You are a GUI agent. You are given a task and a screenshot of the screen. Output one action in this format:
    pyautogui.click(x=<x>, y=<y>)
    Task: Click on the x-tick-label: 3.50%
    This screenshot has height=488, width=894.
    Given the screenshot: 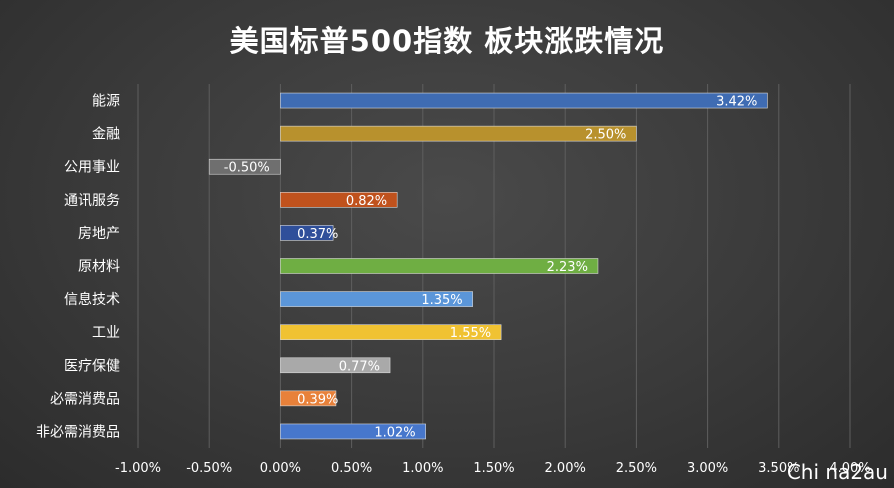 What is the action you would take?
    pyautogui.click(x=778, y=468)
    